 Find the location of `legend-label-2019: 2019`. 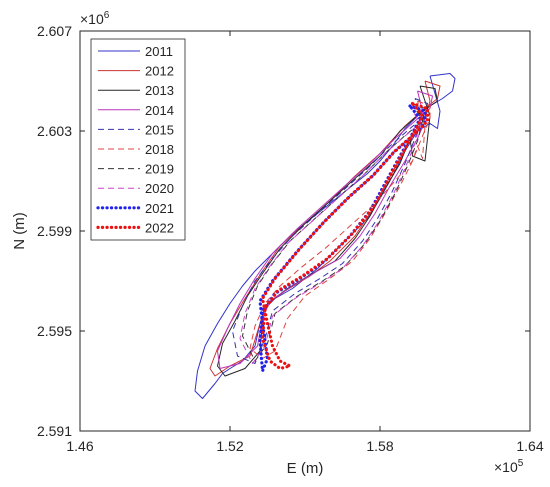

legend-label-2019: 2019 is located at coordinates (159, 169).